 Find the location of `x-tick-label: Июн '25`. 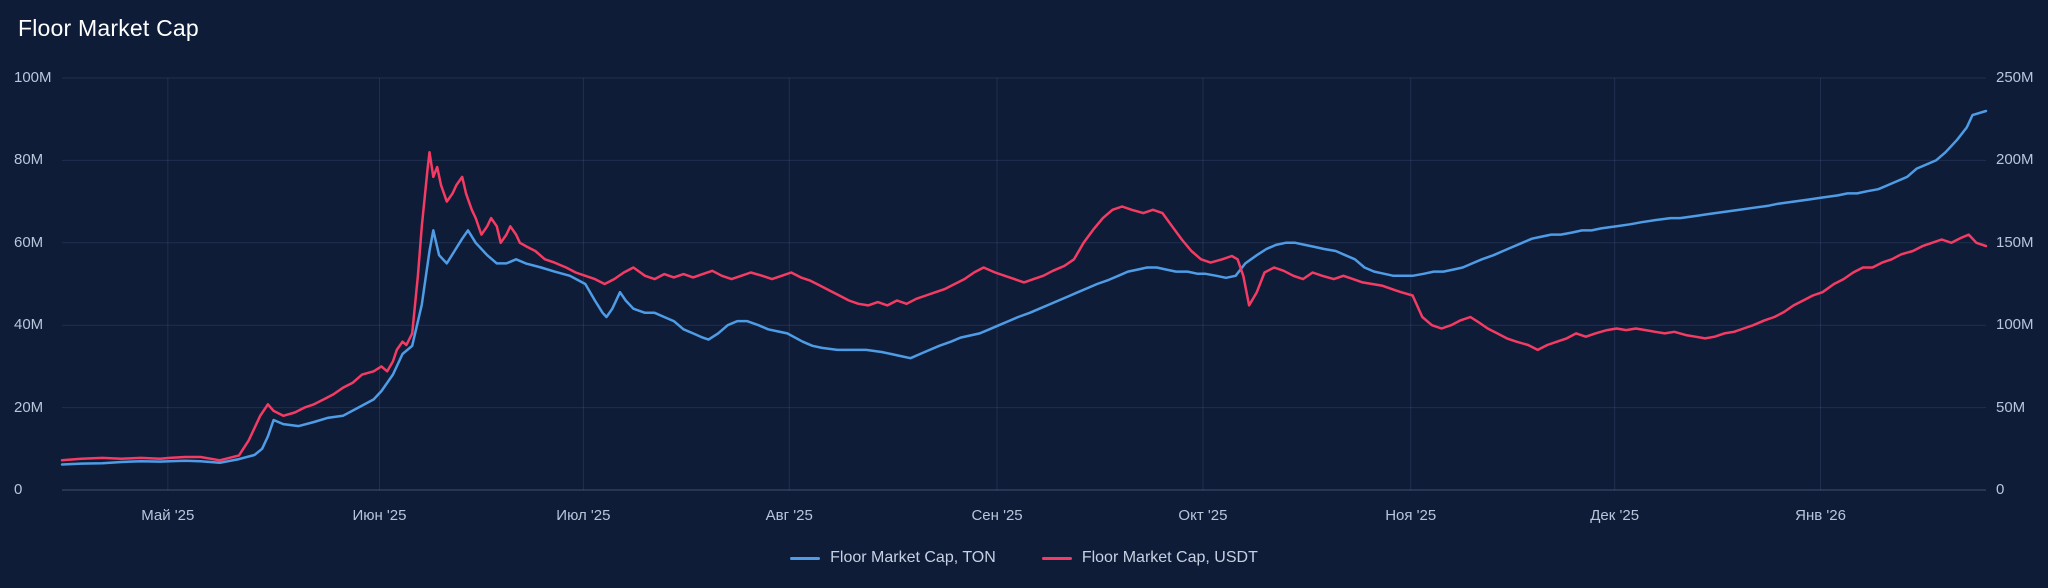

x-tick-label: Июн '25 is located at coordinates (379, 515).